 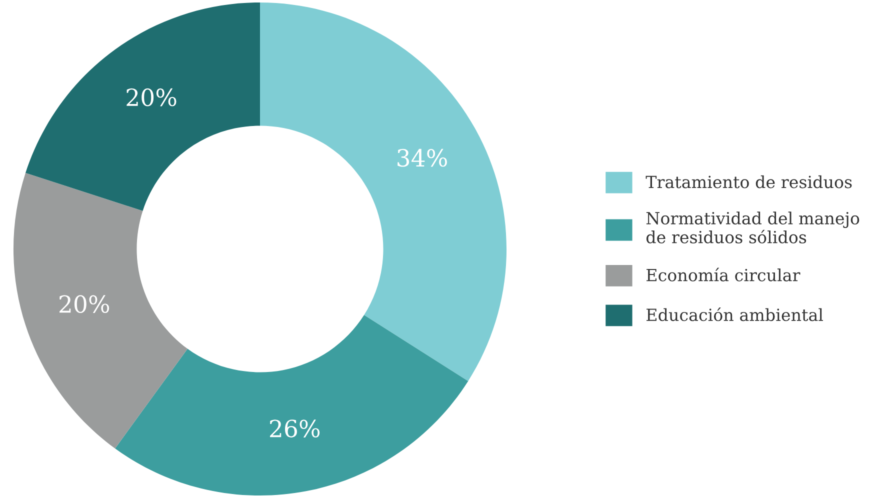 I want to click on legend-label: Tratamiento de residuos, so click(x=749, y=181).